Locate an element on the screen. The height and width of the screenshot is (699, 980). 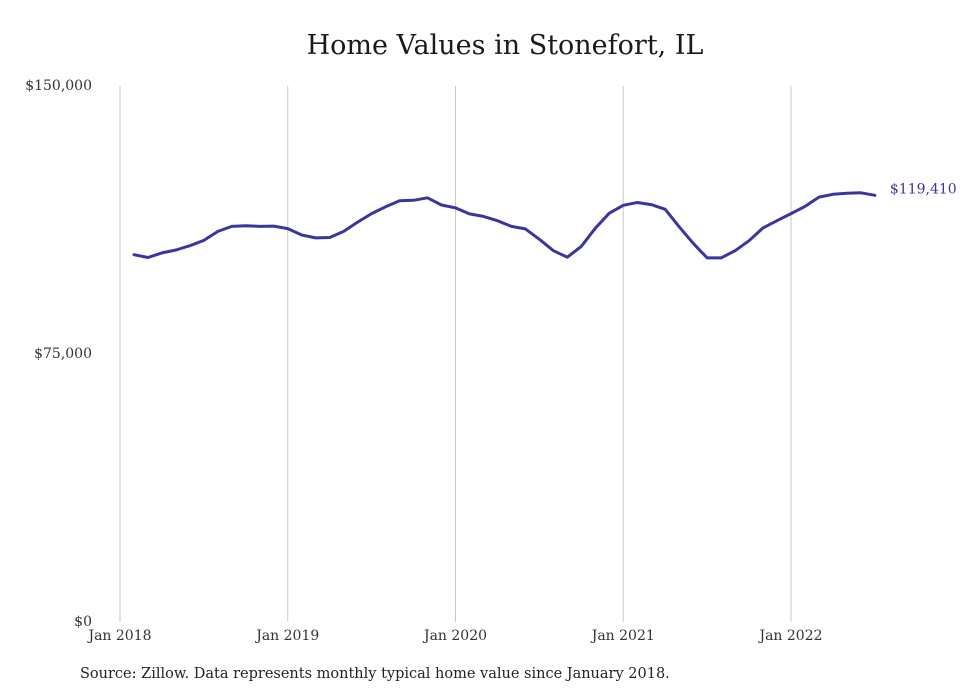
end-value-label: $119,410 is located at coordinates (923, 189).